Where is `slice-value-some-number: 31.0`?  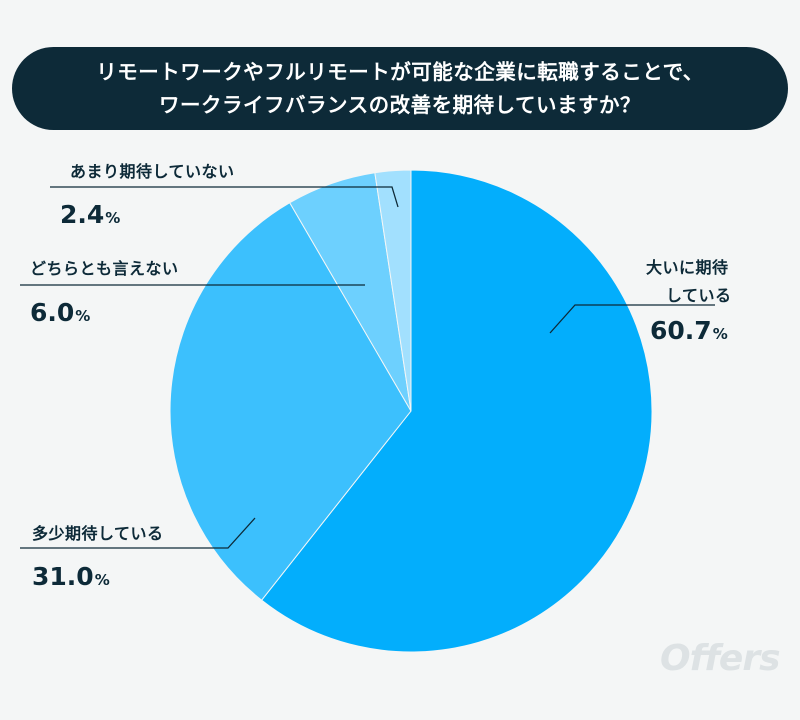
slice-value-some-number: 31.0 is located at coordinates (63, 576).